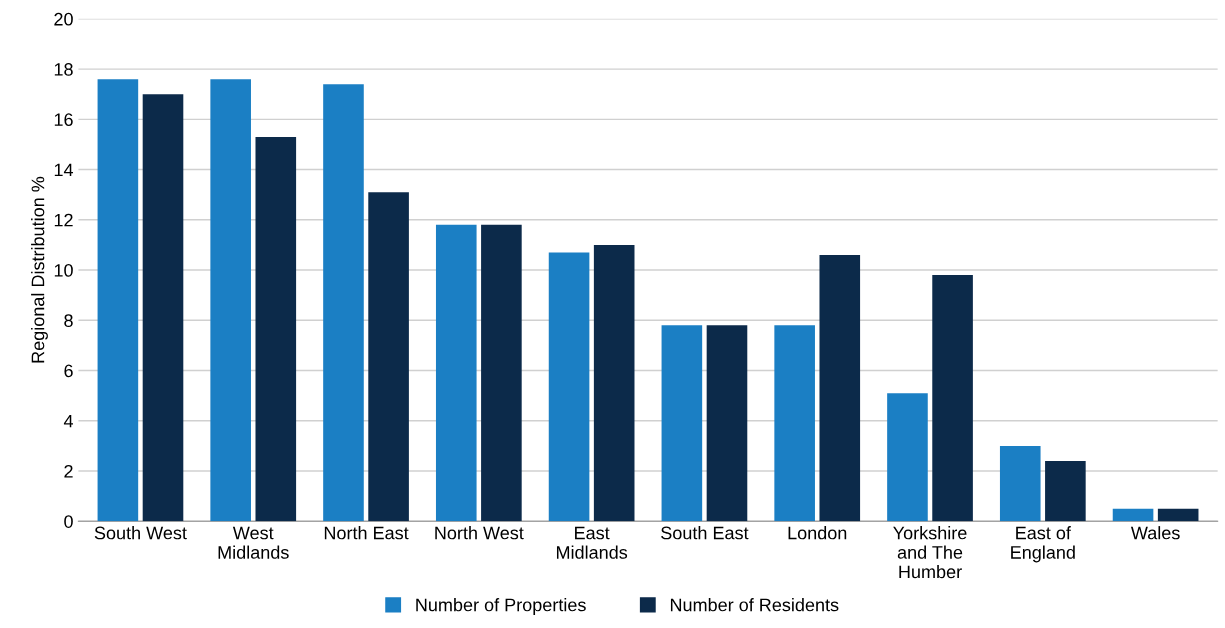 The width and height of the screenshot is (1225, 628). What do you see at coordinates (63, 220) in the screenshot?
I see `y-tick-label: 12` at bounding box center [63, 220].